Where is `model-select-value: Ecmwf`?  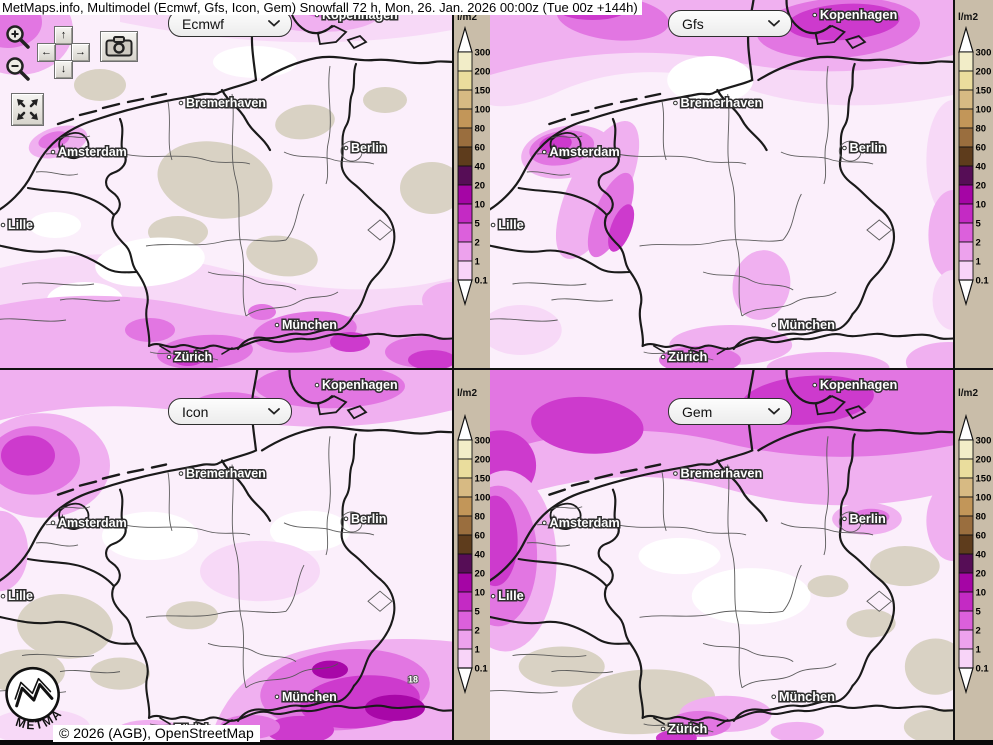 model-select-value: Ecmwf is located at coordinates (203, 23).